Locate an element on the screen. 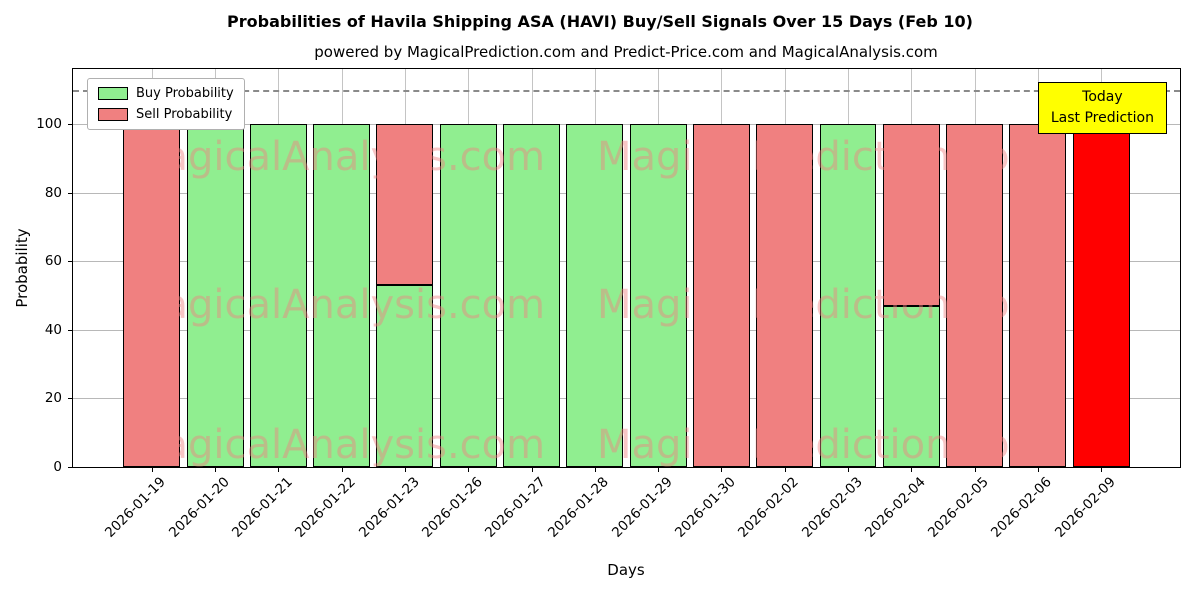 This screenshot has height=600, width=1200. buy-probability-swatch is located at coordinates (113, 93).